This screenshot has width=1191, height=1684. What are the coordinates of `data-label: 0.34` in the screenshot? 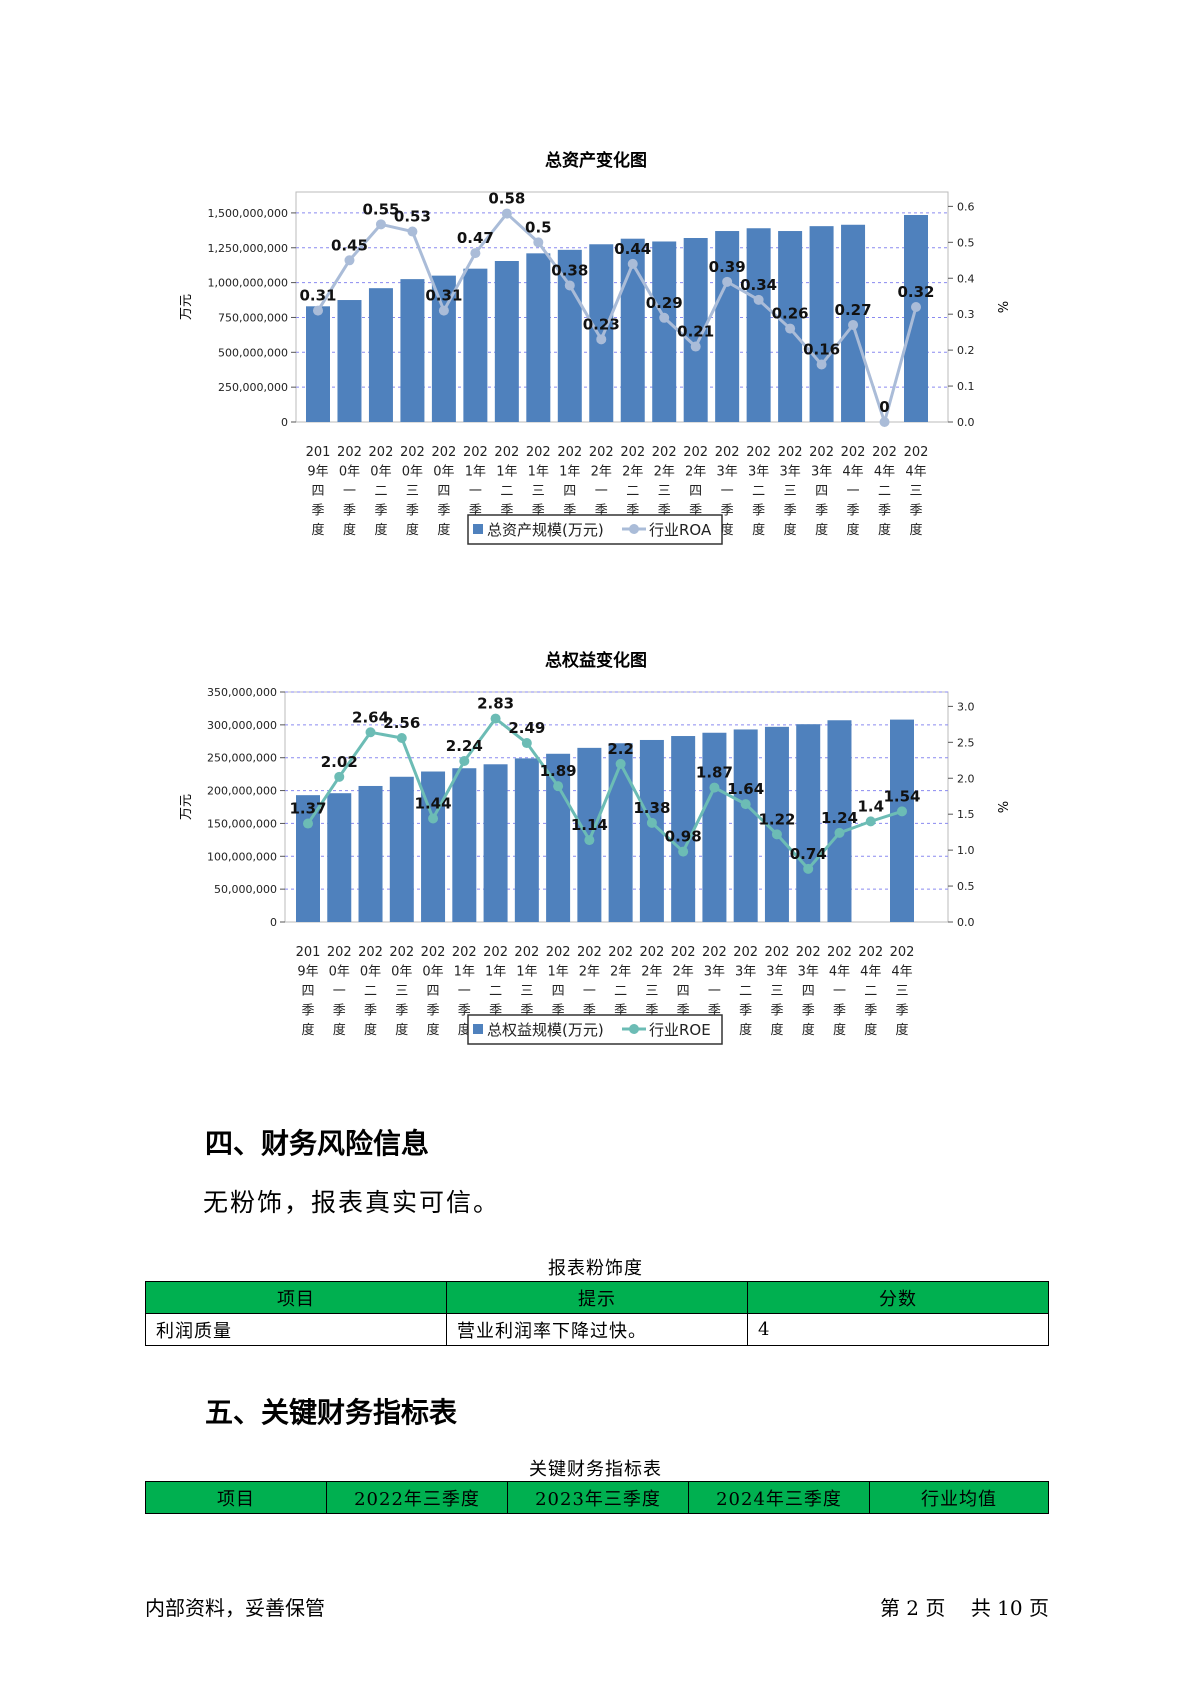 It's located at (758, 285).